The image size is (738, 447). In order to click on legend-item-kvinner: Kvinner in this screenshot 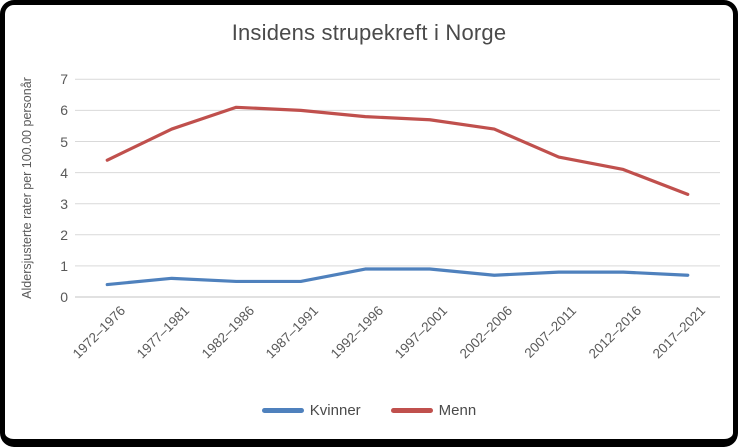, I will do `click(311, 410)`.